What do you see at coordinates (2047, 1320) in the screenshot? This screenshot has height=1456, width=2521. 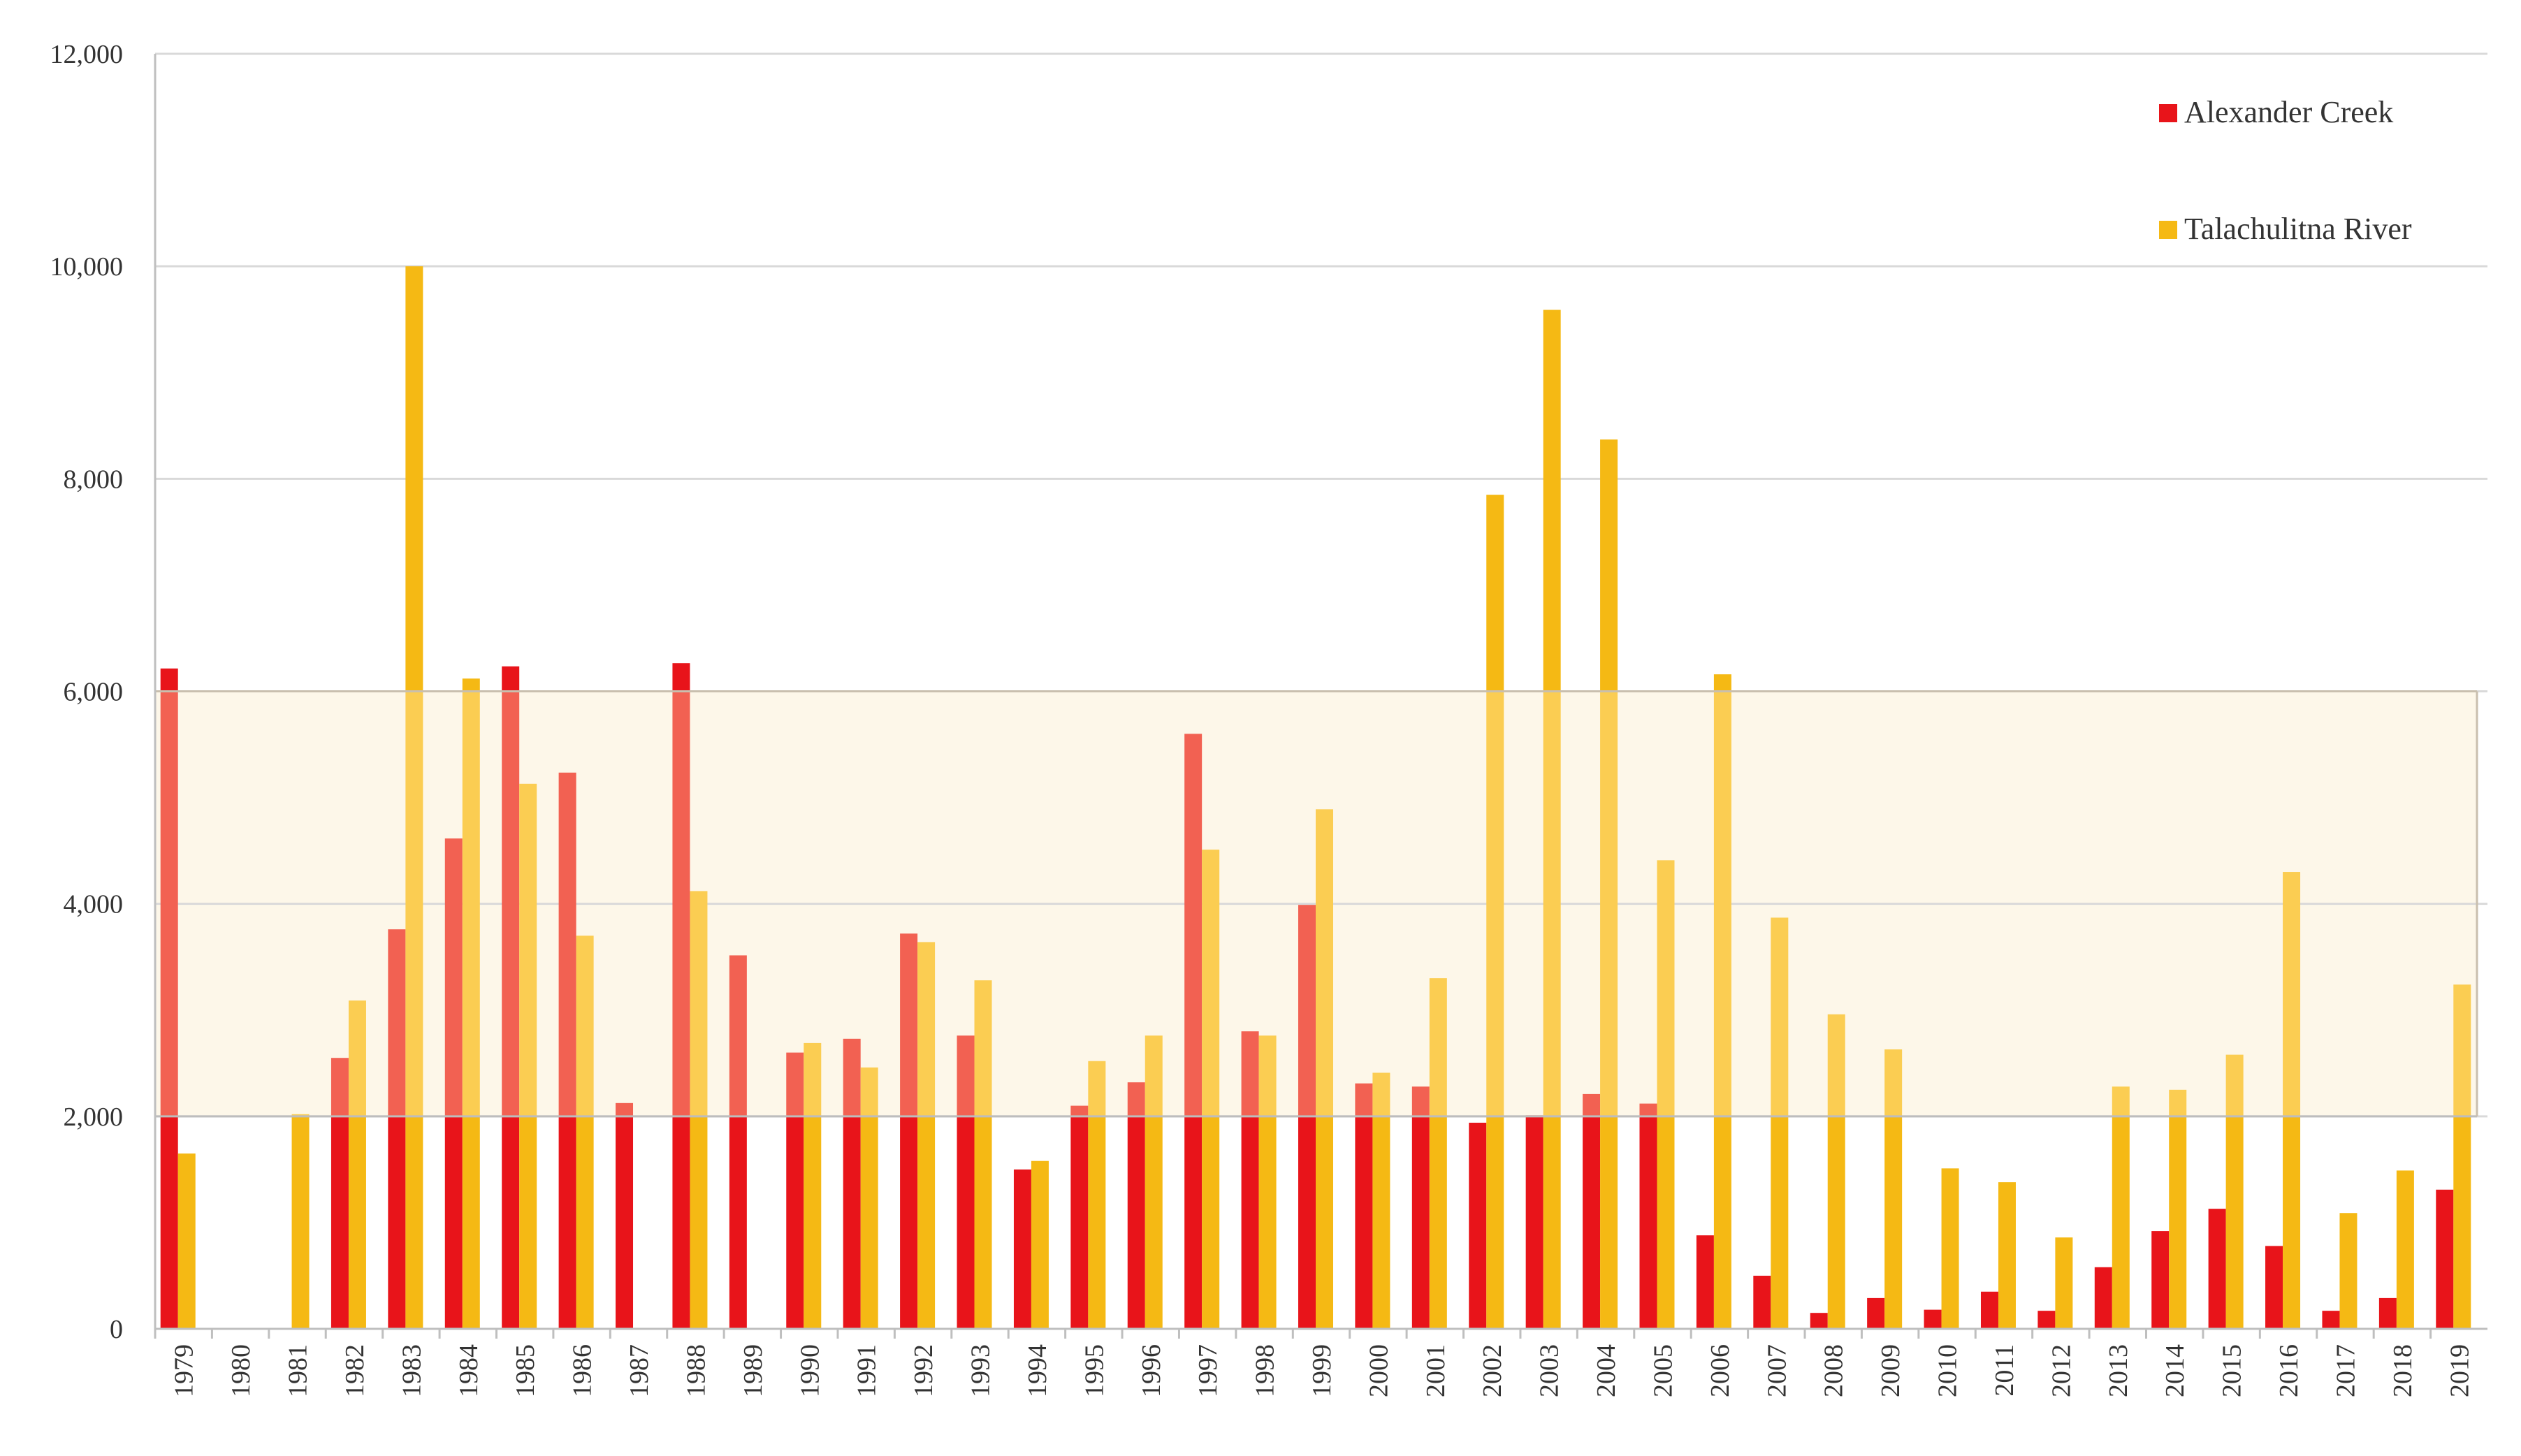 I see `bar-alexander-creek-2012` at bounding box center [2047, 1320].